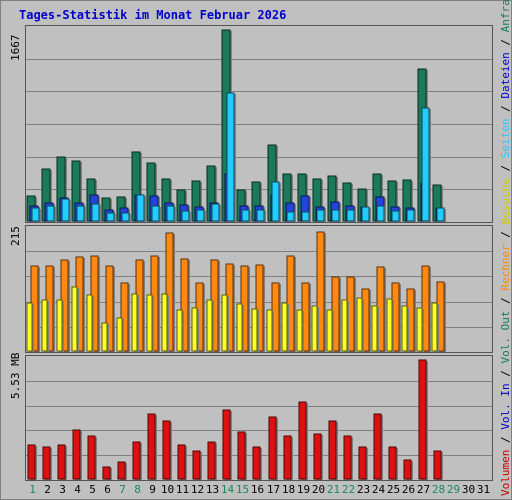 This screenshot has height=500, width=512. I want to click on legend-part-6: Rechner, so click(505, 267).